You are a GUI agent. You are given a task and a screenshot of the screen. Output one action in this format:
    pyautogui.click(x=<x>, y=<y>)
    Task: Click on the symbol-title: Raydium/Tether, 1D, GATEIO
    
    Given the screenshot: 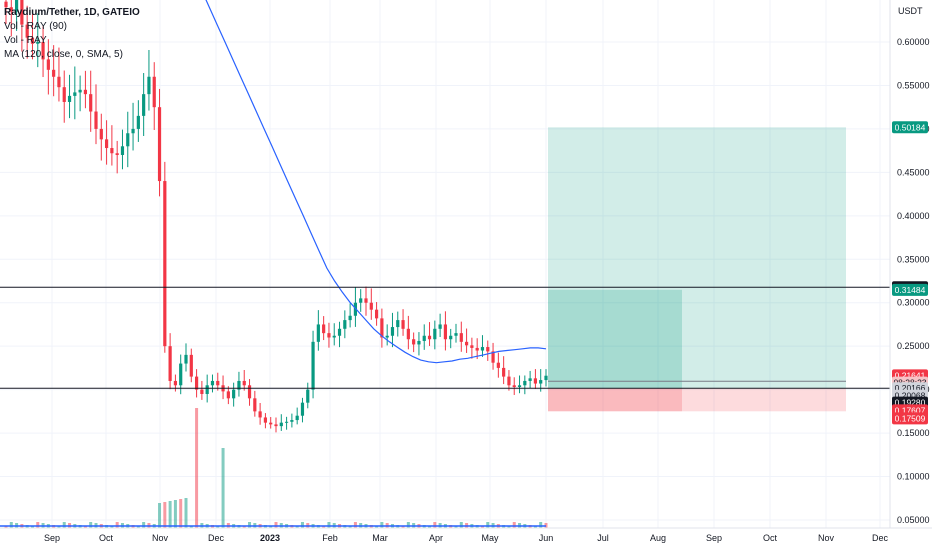 What is the action you would take?
    pyautogui.click(x=72, y=12)
    